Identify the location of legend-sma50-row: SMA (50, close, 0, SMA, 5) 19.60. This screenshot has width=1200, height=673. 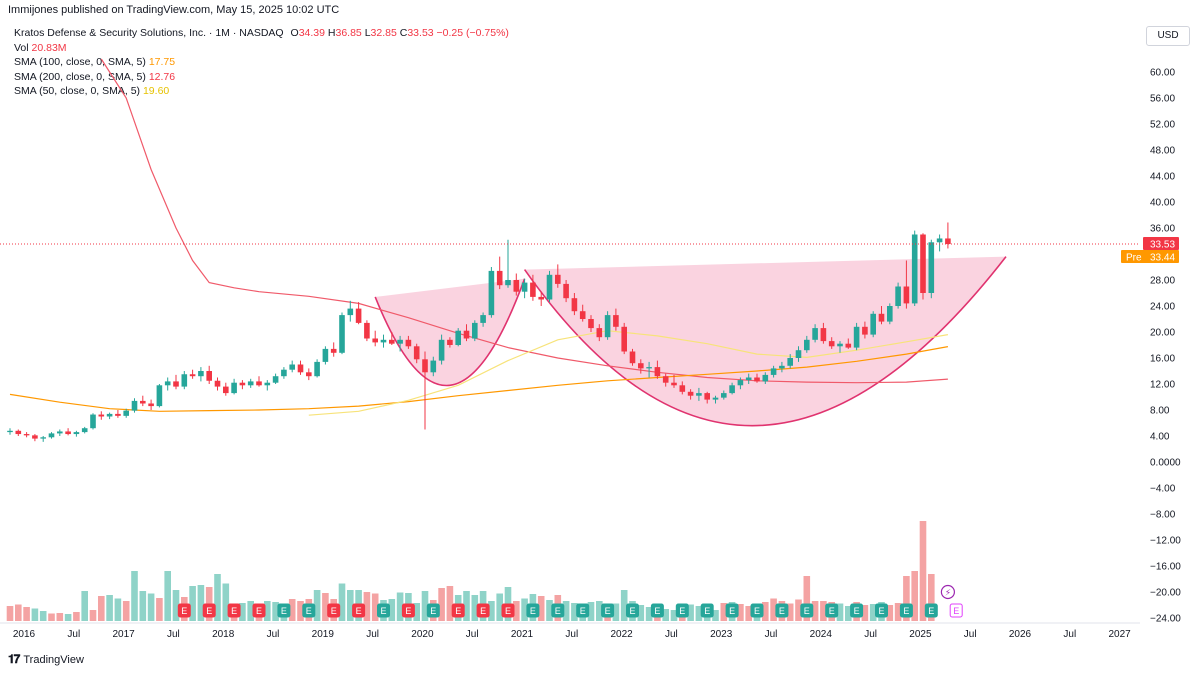
(261, 91).